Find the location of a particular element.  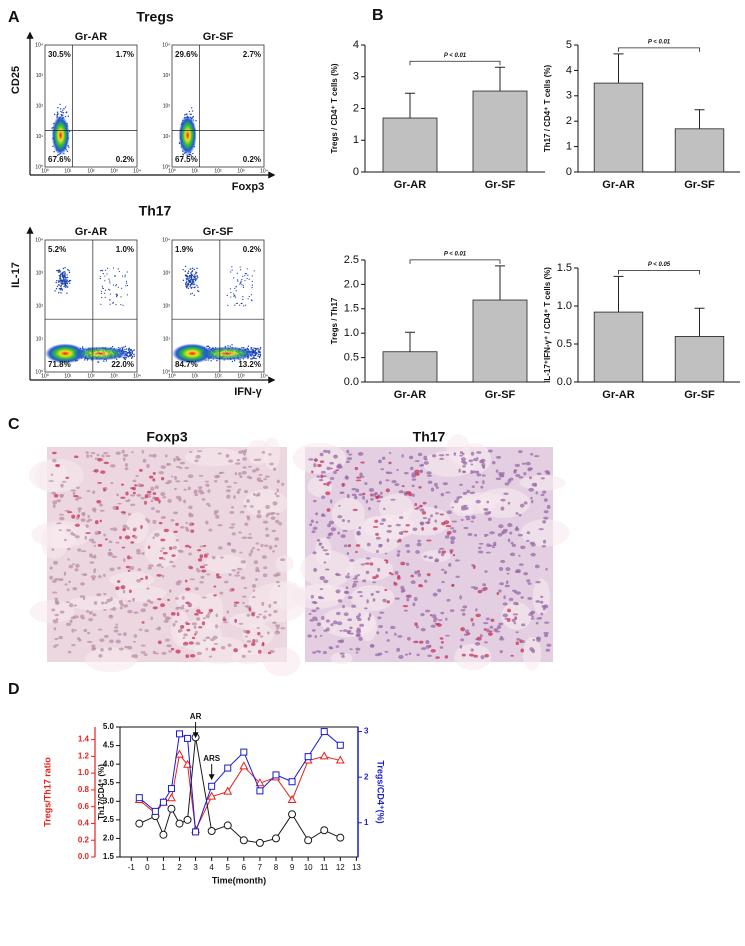

flow-y-tick: 10³ is located at coordinates (40, 273).